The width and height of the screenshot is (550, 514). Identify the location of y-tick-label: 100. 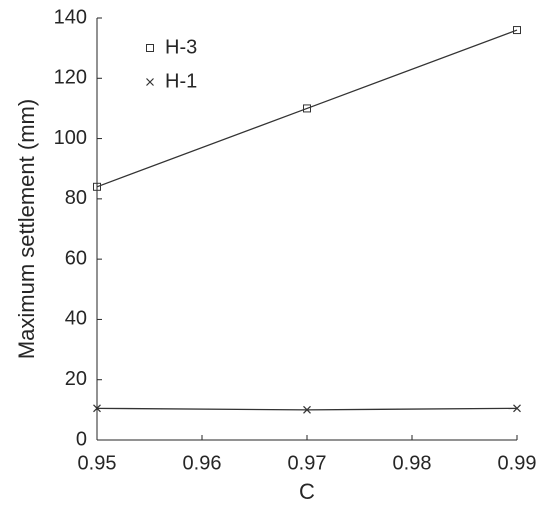
(70, 138).